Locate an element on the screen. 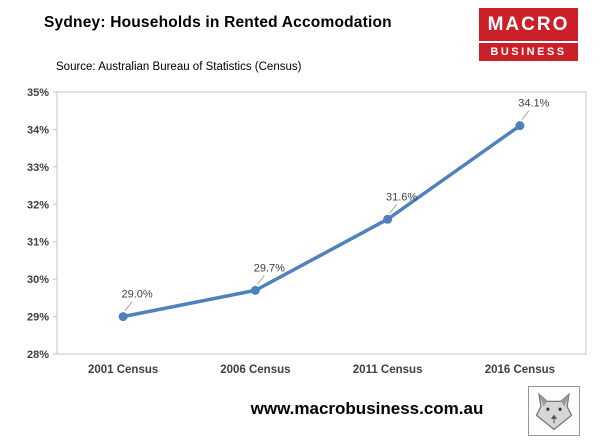  logo-macro-text: MACRO is located at coordinates (528, 24).